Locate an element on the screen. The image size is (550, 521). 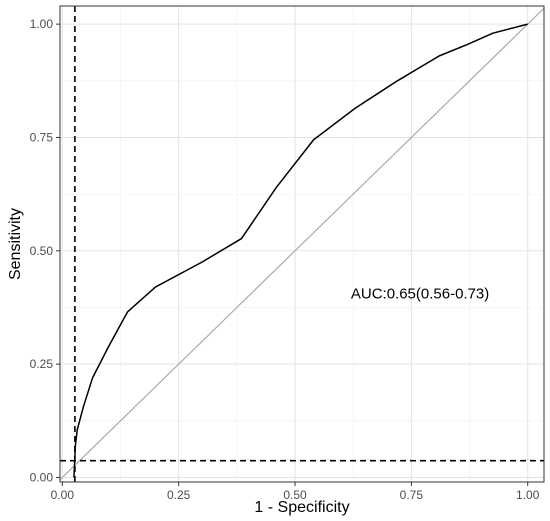
y-axis-title: Sensitivity is located at coordinates (15, 244).